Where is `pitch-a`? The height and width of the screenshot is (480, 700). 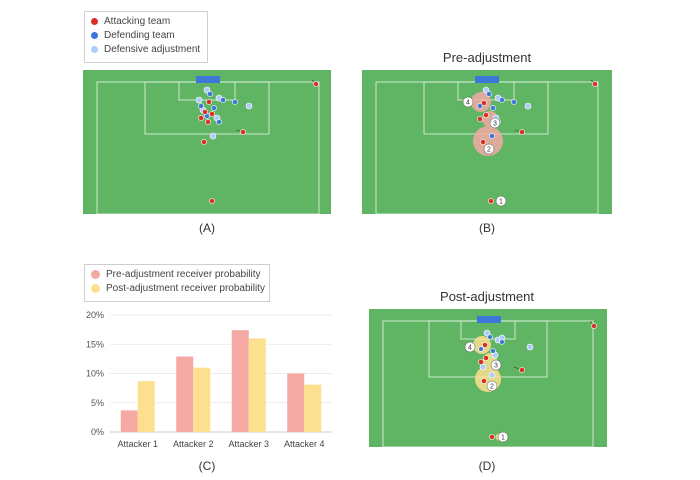 pitch-a is located at coordinates (207, 142).